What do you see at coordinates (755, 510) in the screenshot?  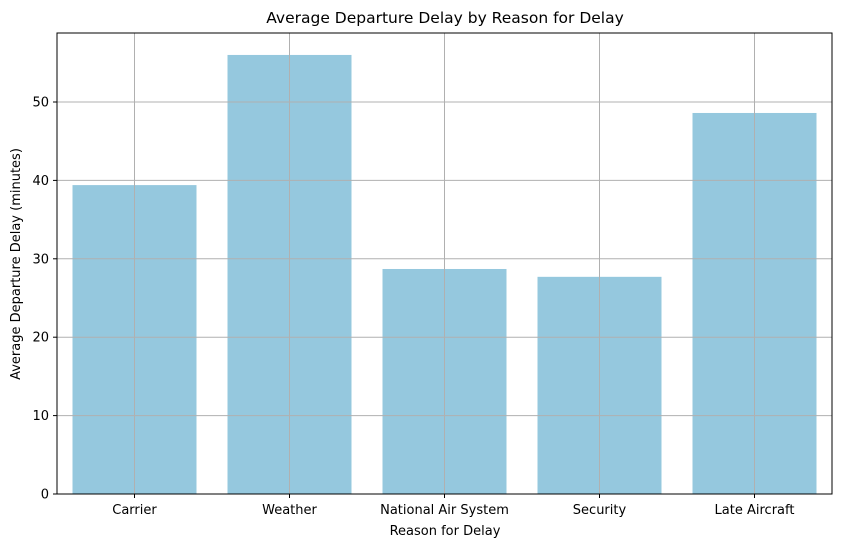 I see `x-tick-label: Late Aircraft` at bounding box center [755, 510].